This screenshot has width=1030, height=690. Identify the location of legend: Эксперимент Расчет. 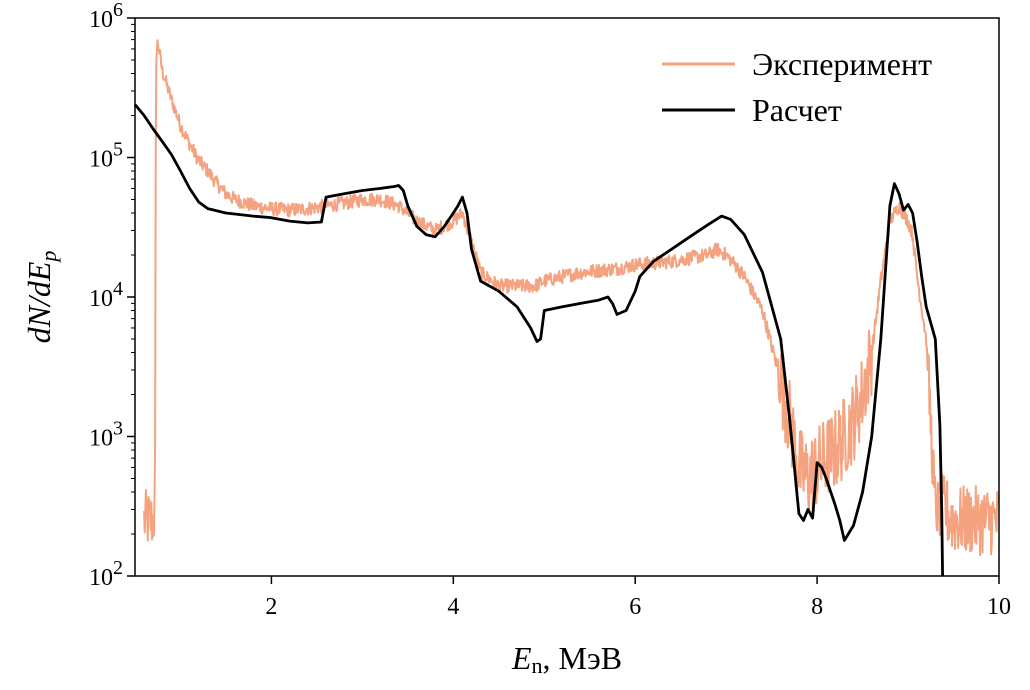
(797, 87).